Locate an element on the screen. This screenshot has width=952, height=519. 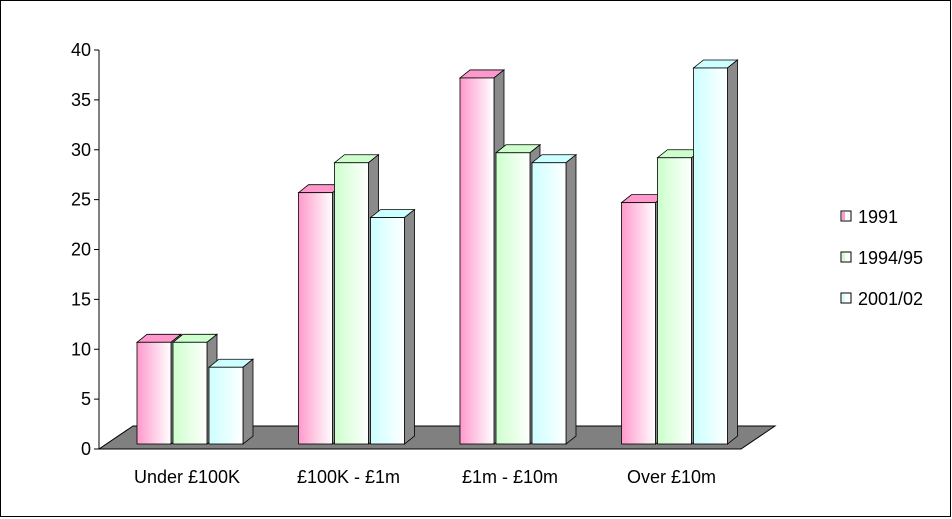
legend-label: 2001/02 is located at coordinates (890, 299).